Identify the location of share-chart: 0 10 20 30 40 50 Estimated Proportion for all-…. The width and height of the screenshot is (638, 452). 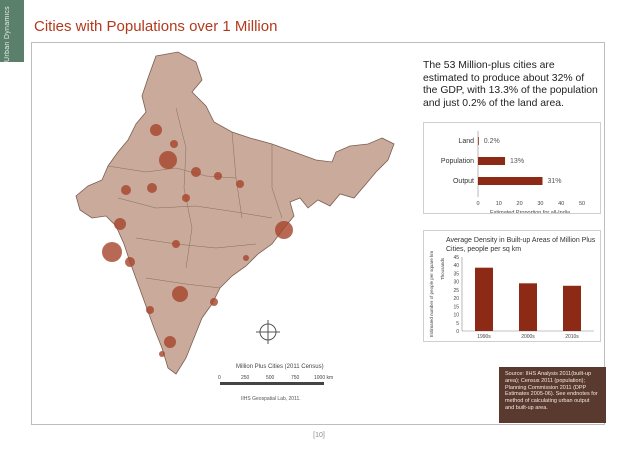
(513, 173).